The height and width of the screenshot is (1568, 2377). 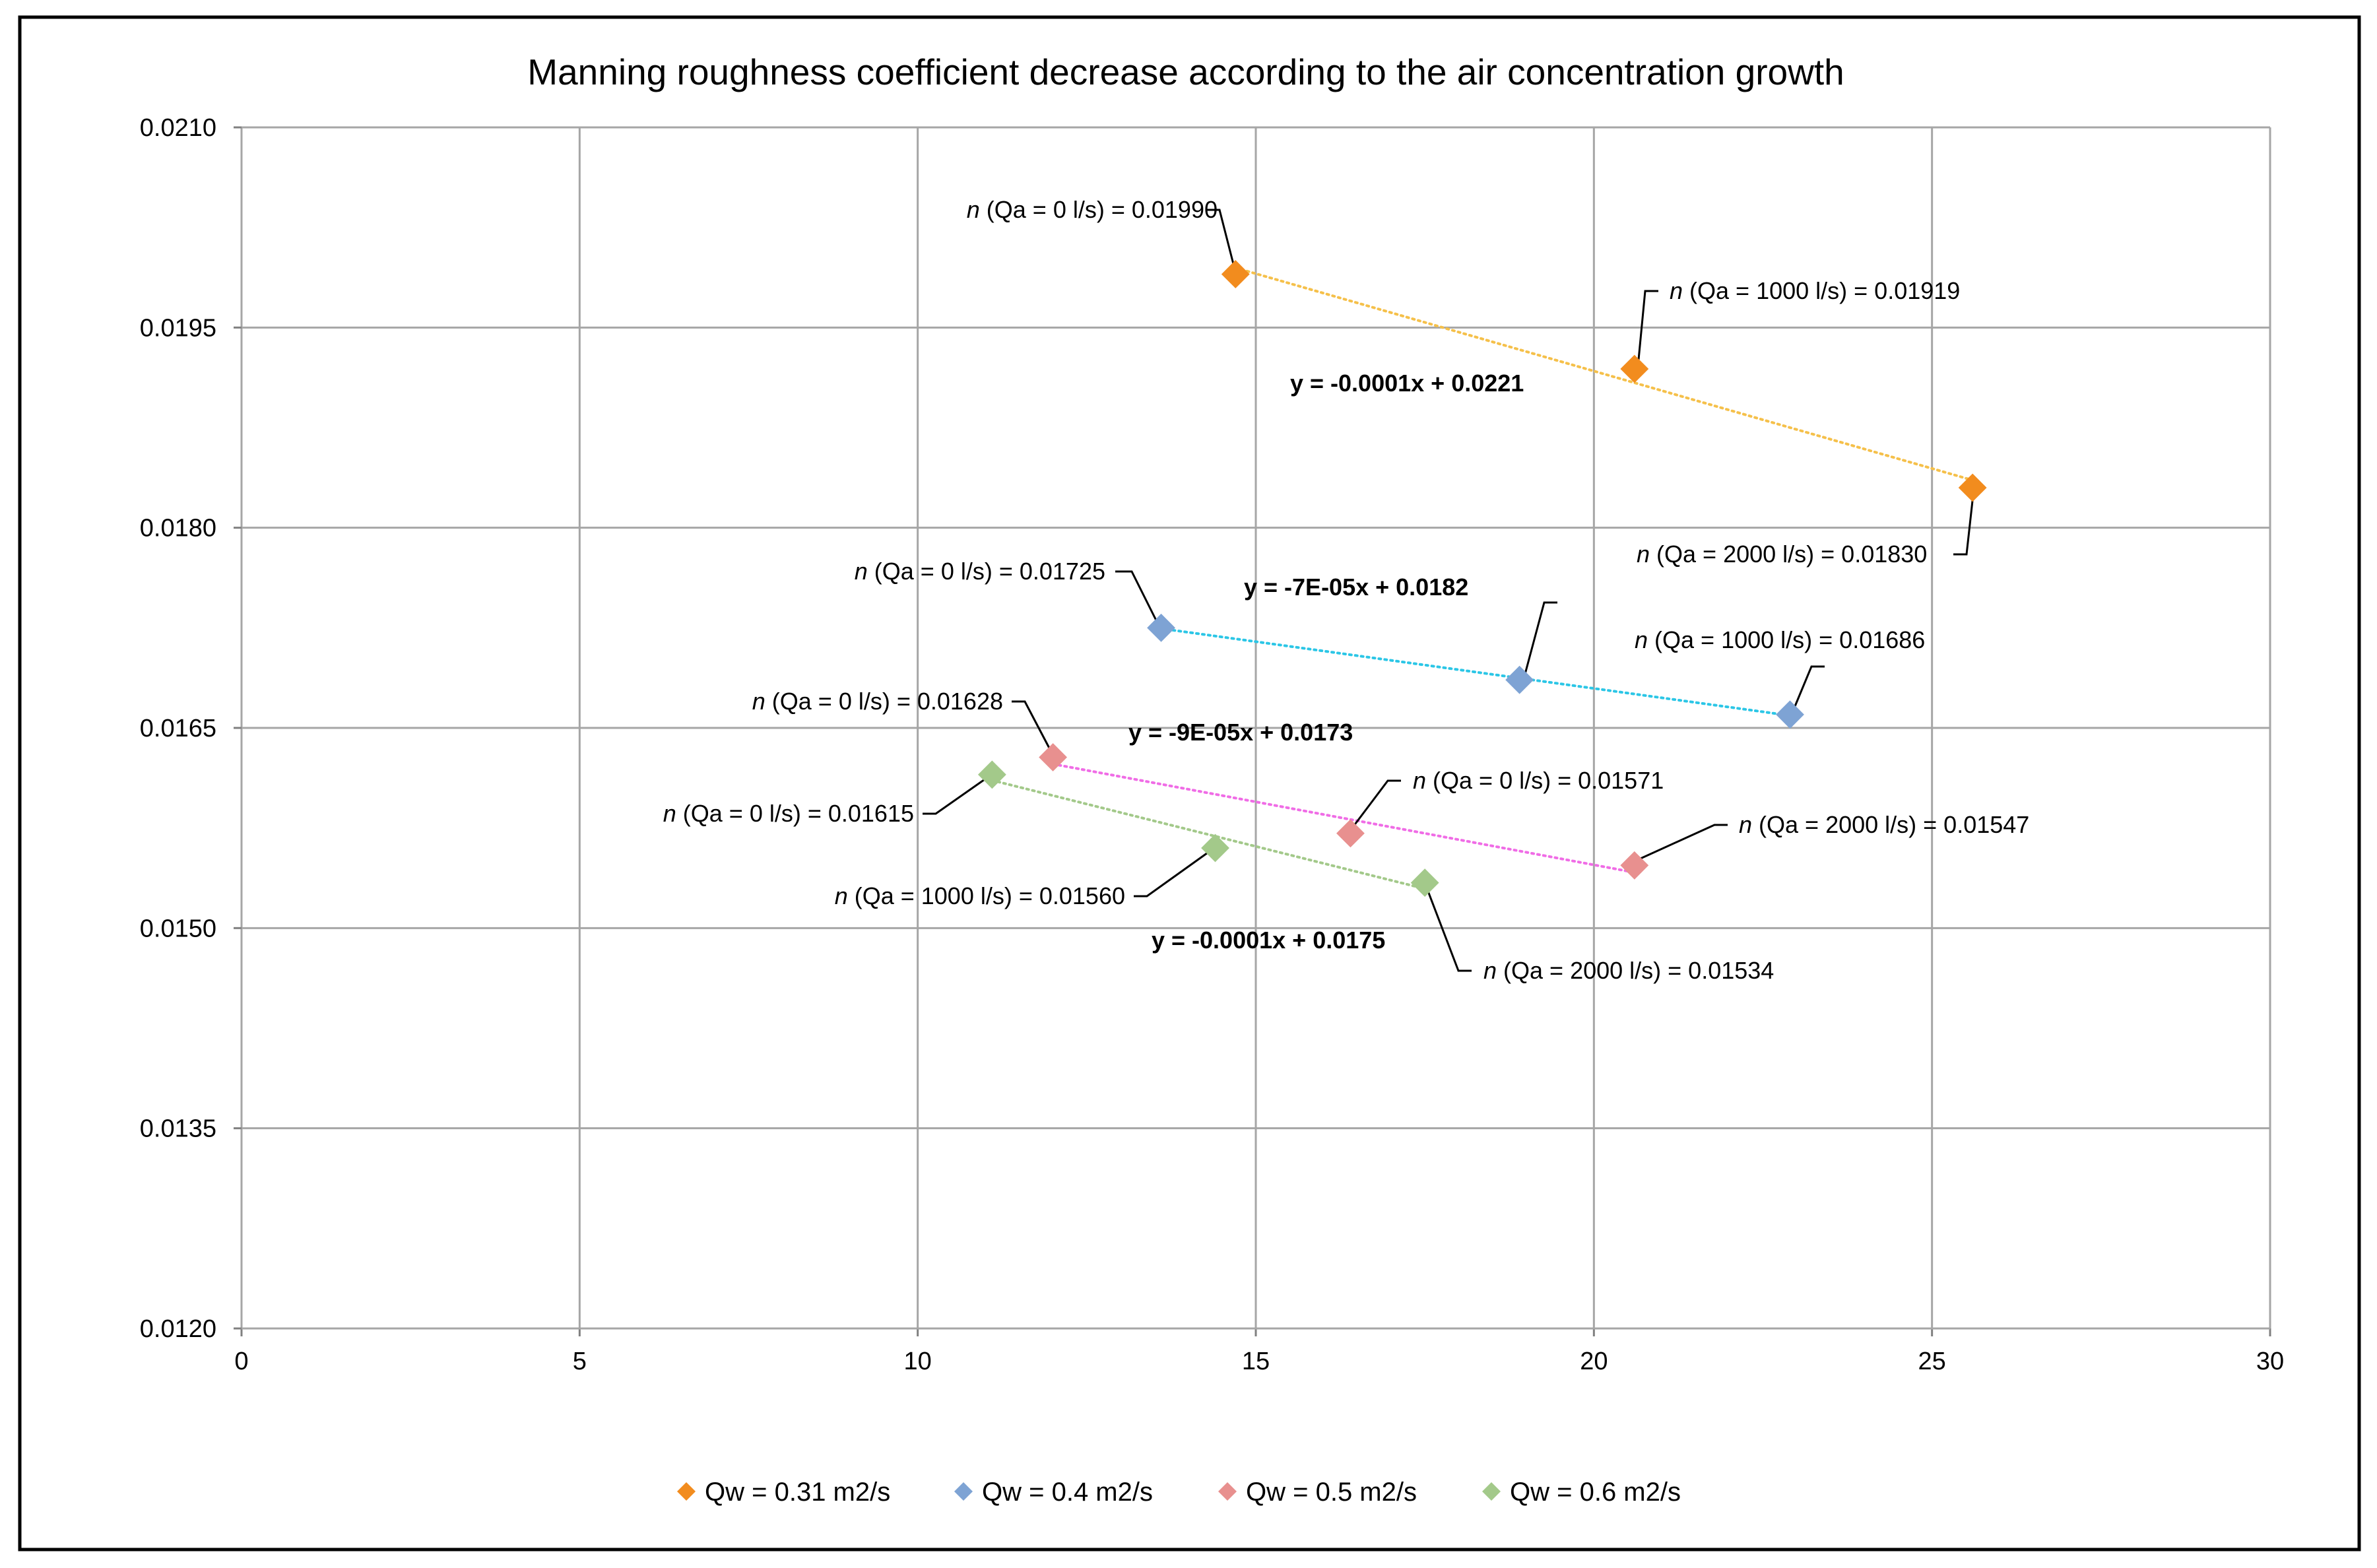 I want to click on y-tick-label: 0.0150, so click(x=178, y=928).